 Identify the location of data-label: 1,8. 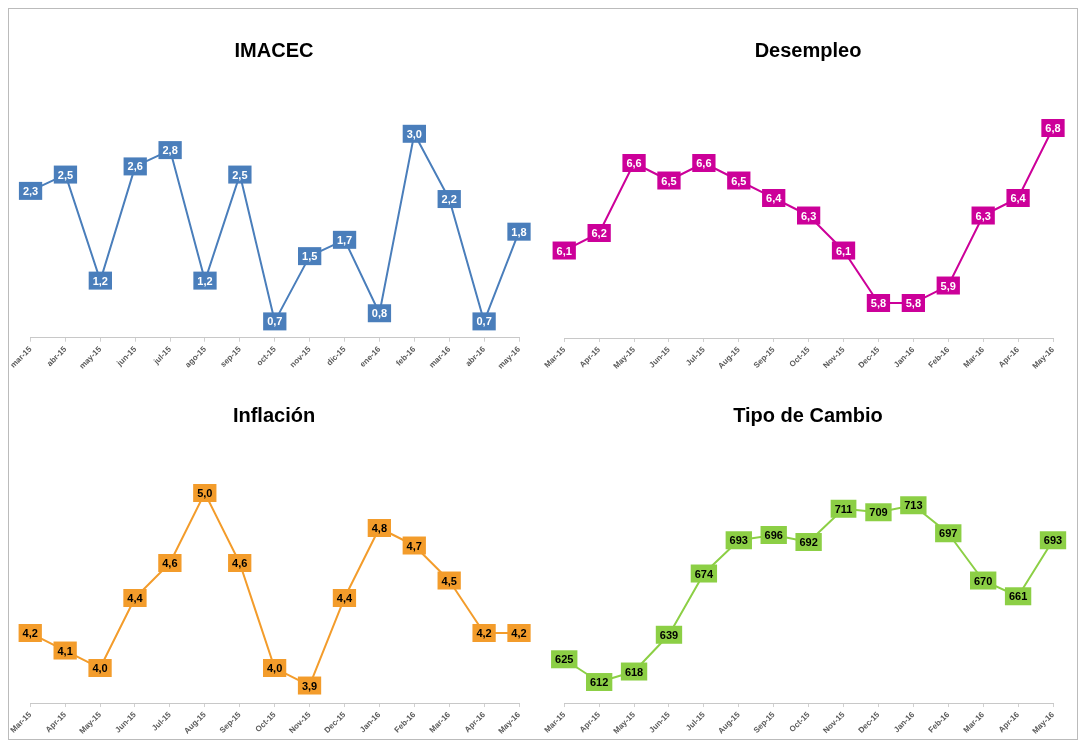
(519, 231).